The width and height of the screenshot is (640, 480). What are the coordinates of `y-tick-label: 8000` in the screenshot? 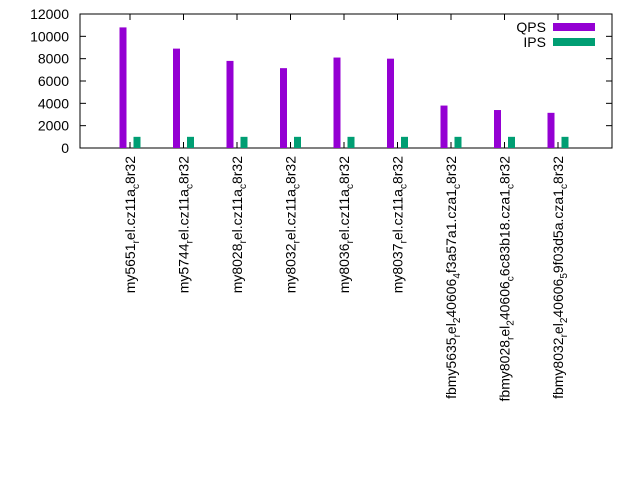 It's located at (53, 59).